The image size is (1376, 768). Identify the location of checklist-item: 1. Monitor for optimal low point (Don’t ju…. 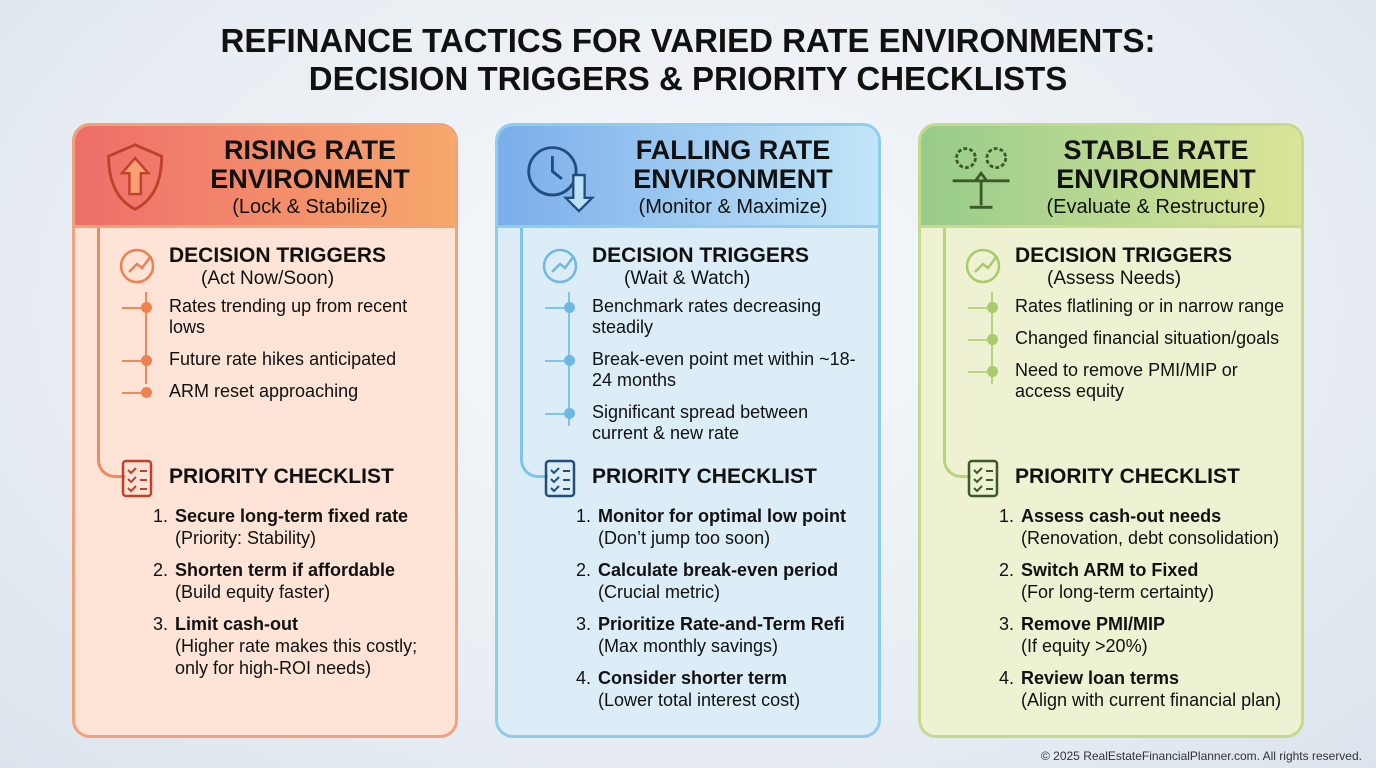
(726, 527).